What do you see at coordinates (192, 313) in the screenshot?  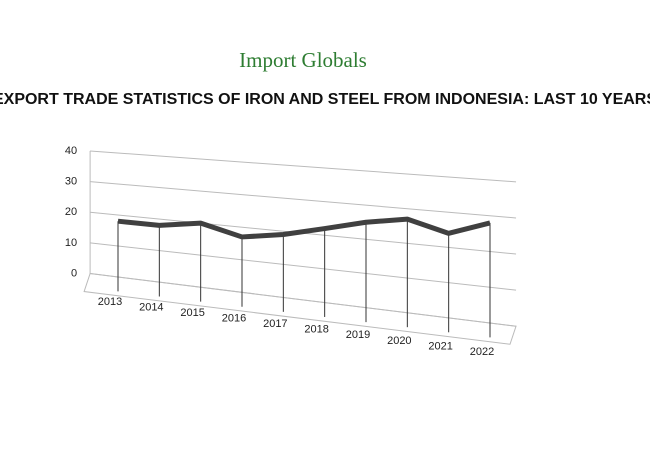 I see `x-tick-label: 2015` at bounding box center [192, 313].